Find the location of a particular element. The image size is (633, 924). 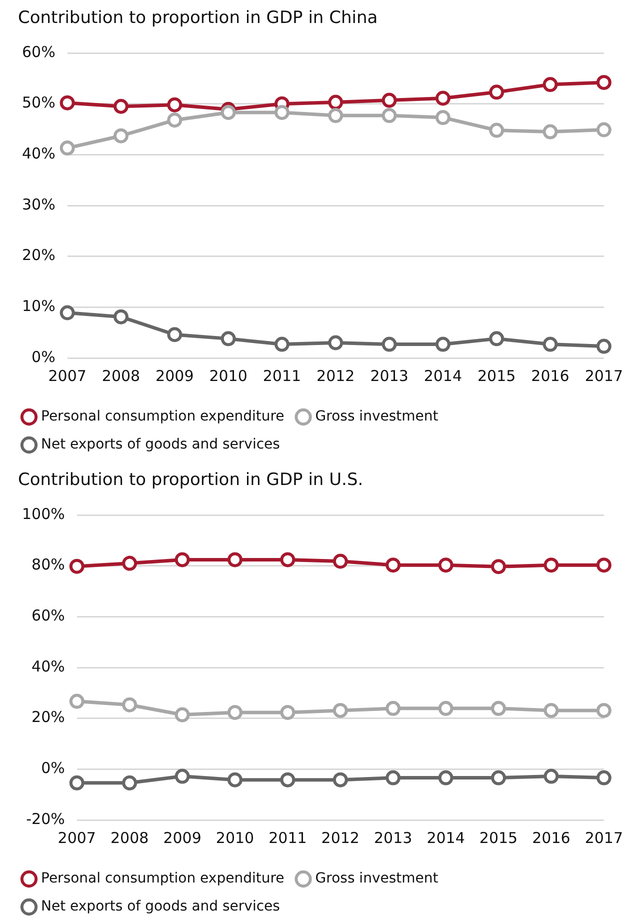

y-tick-label: 30% is located at coordinates (39, 204).